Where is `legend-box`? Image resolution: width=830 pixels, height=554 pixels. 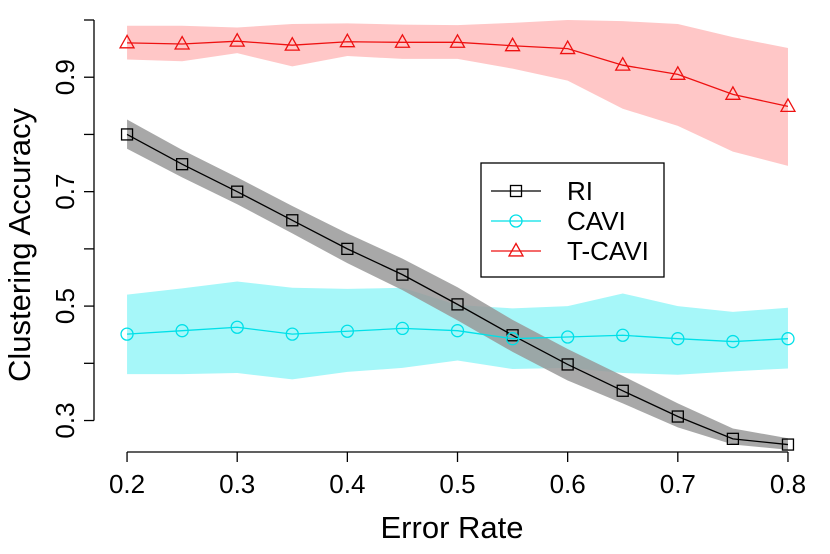 legend-box is located at coordinates (572, 220).